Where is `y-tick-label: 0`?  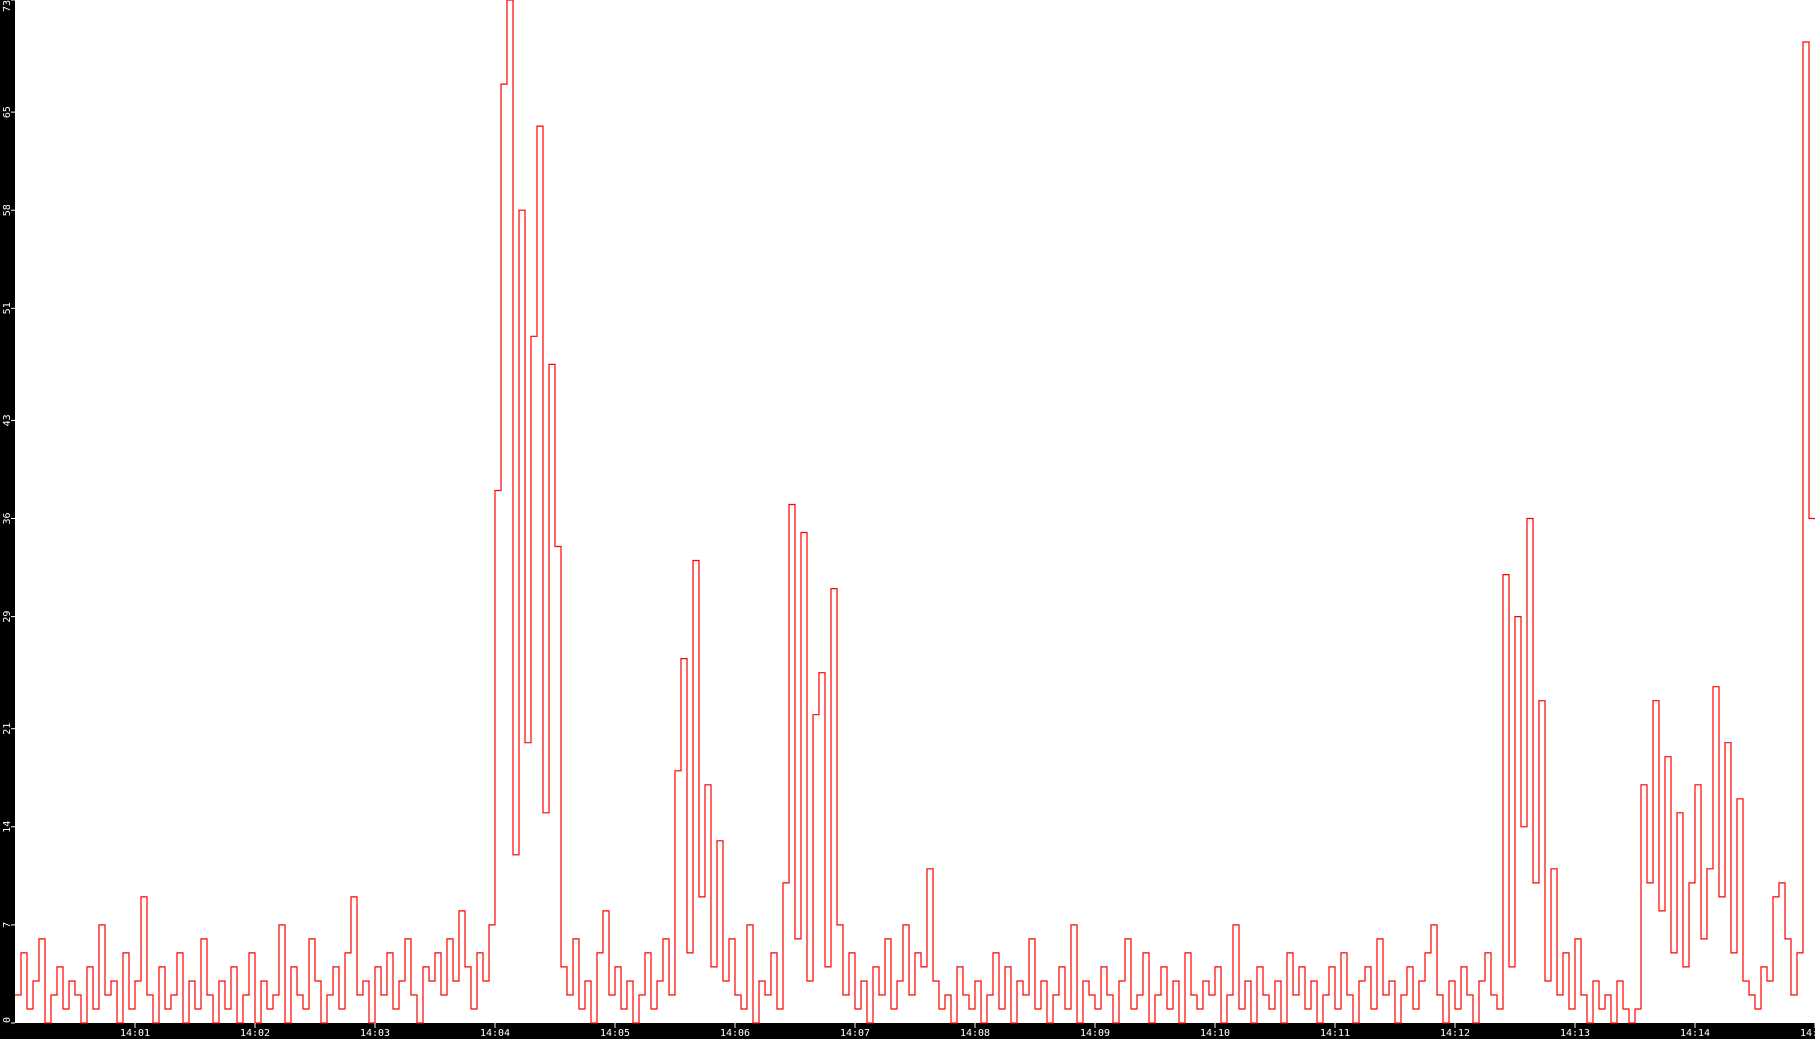 y-tick-label: 0 is located at coordinates (7, 1020).